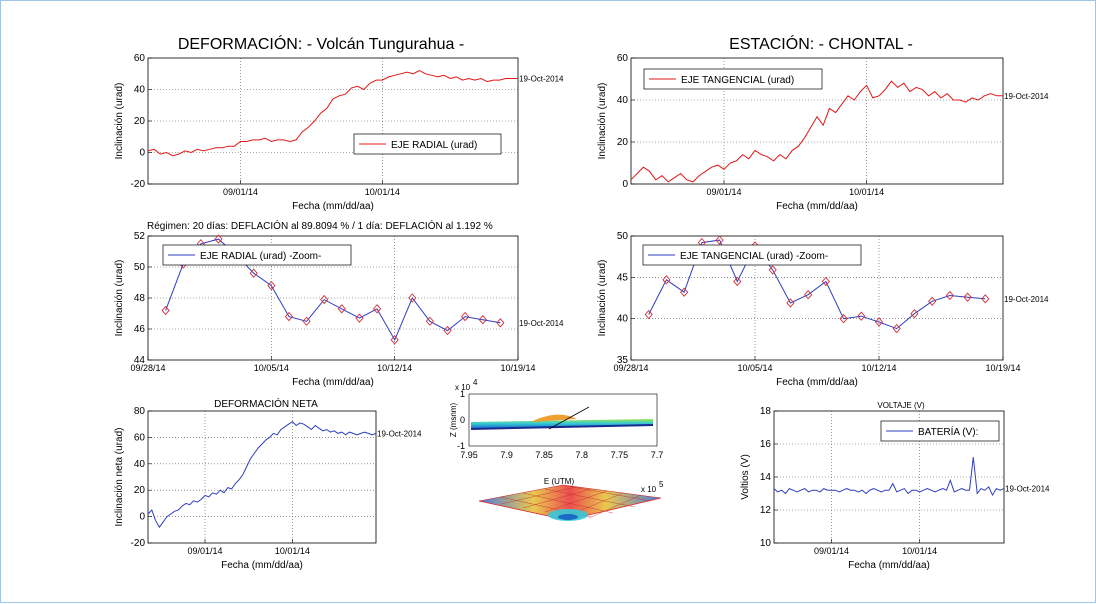 The height and width of the screenshot is (604, 1096). I want to click on tangencial-ytick-label: 20, so click(623, 142).